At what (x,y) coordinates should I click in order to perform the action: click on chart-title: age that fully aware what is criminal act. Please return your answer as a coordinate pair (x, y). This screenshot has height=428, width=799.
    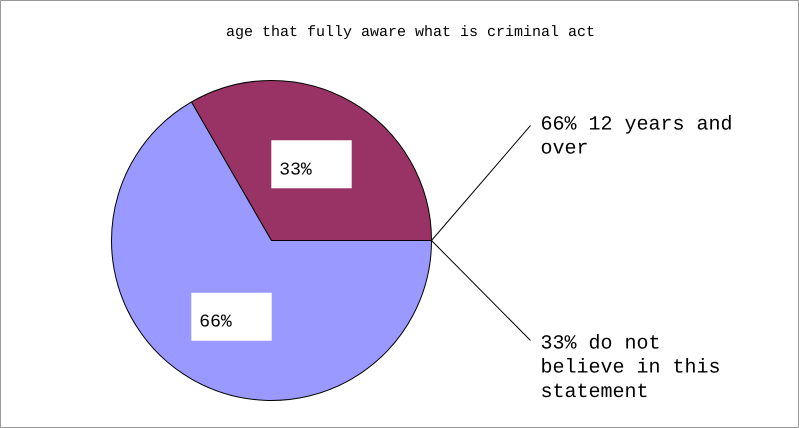
    Looking at the image, I should click on (411, 32).